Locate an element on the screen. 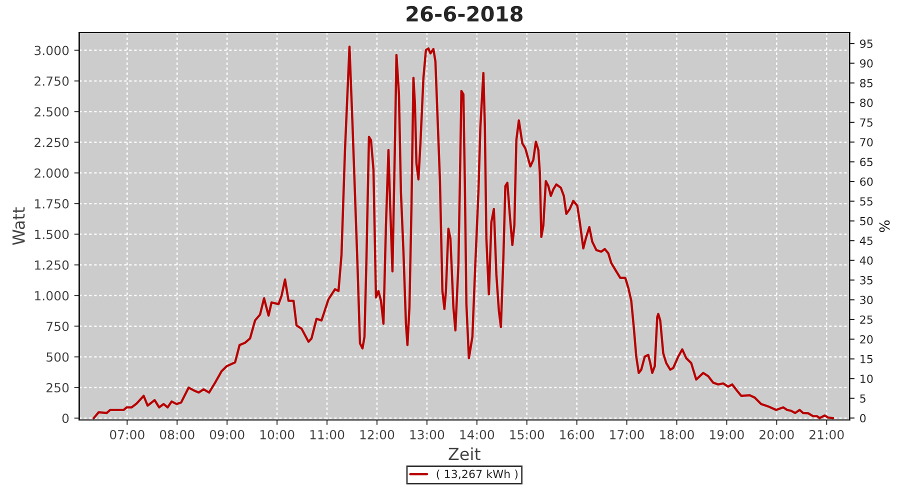 This screenshot has width=900, height=500. x-tick-label: 08:00 is located at coordinates (177, 435).